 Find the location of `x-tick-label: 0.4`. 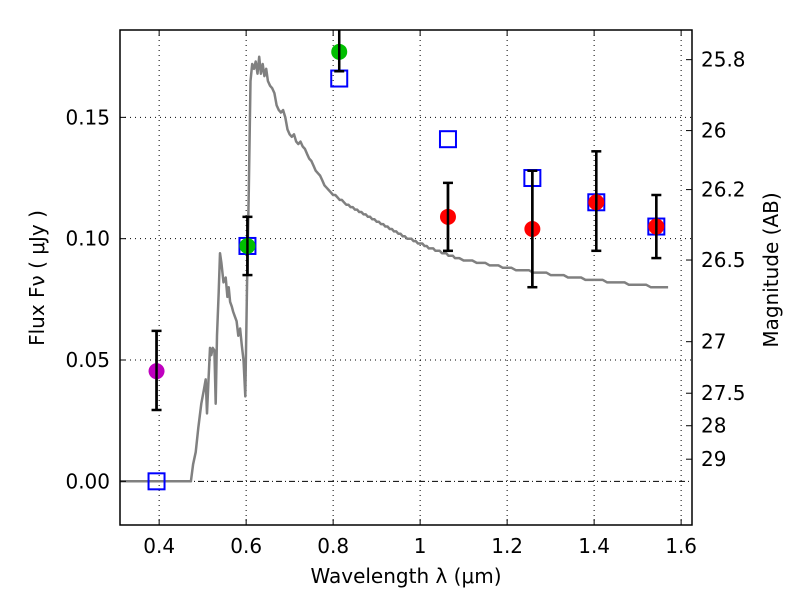

x-tick-label: 0.4 is located at coordinates (159, 546).